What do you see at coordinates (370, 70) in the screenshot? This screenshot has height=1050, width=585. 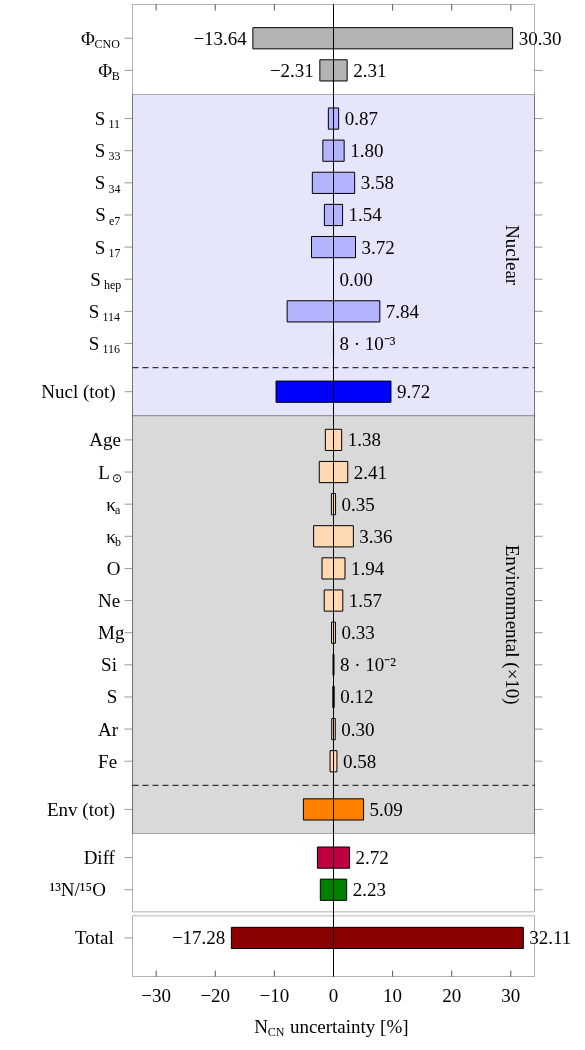 I see `data-label: 2.31` at bounding box center [370, 70].